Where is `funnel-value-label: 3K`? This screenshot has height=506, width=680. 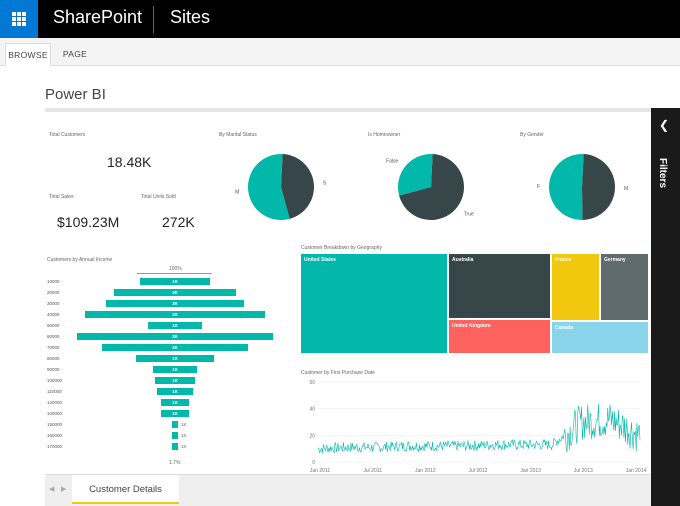
funnel-value-label: 3K is located at coordinates (175, 303).